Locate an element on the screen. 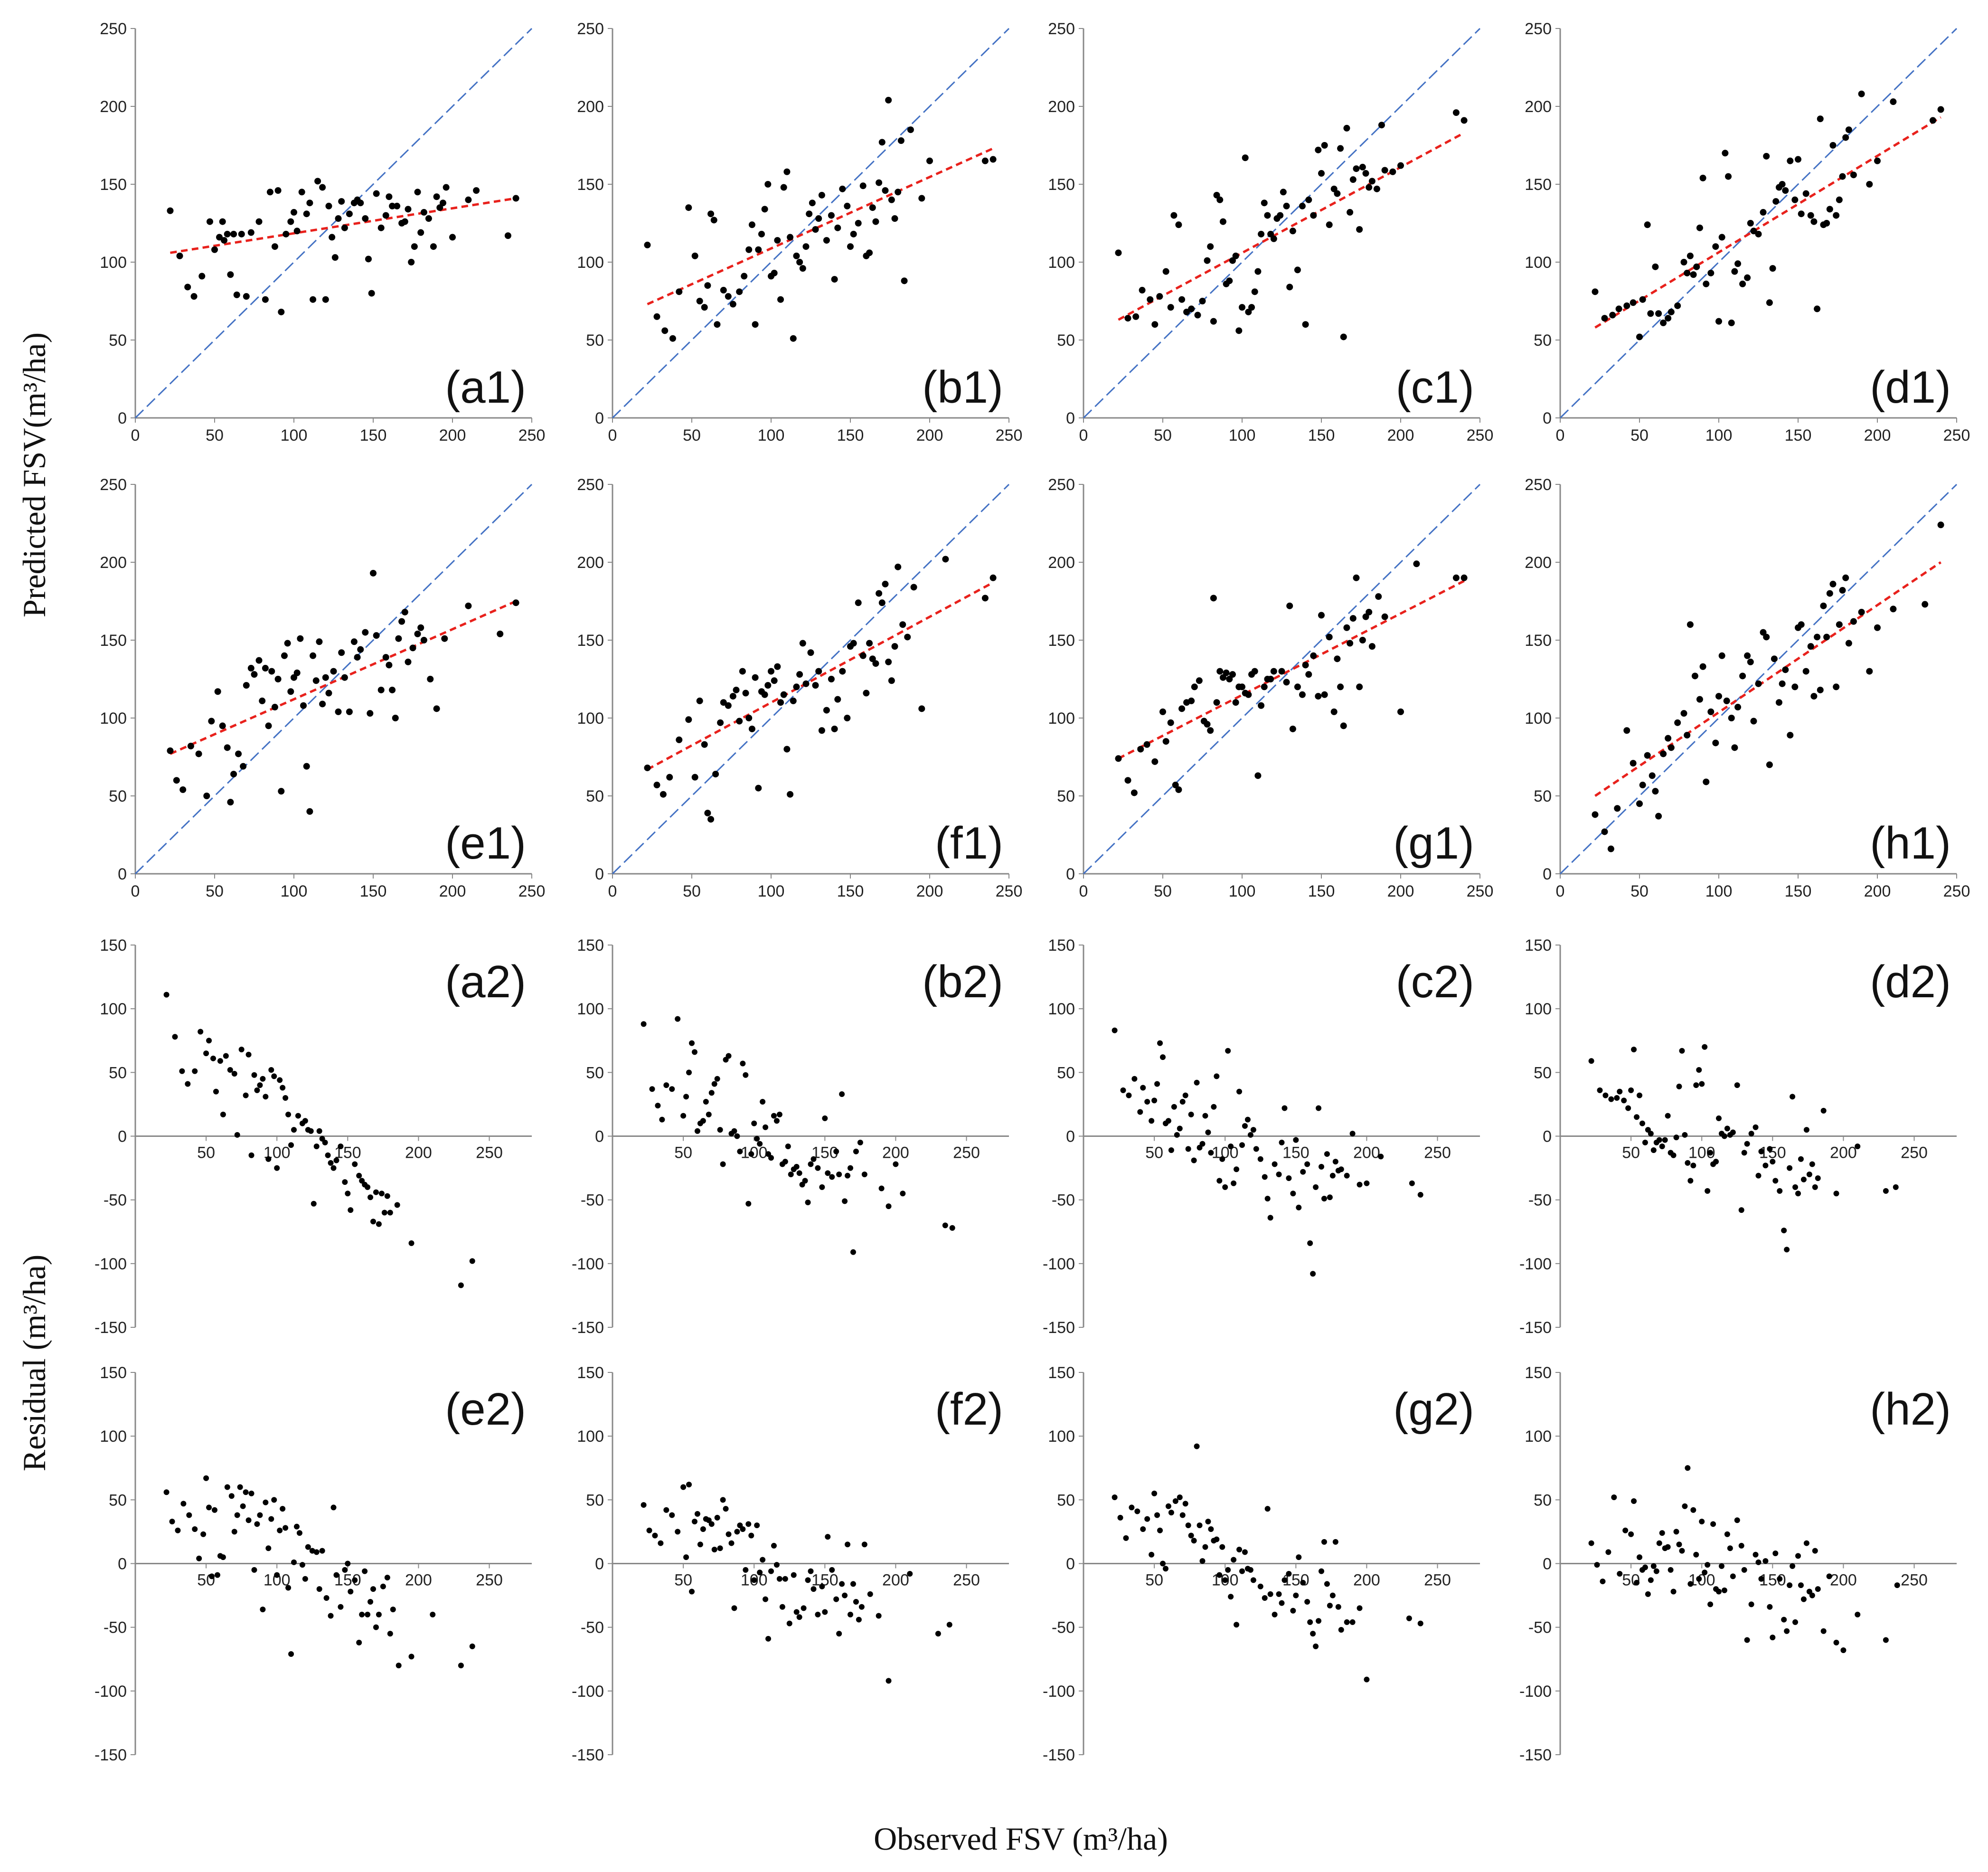 Image resolution: width=1988 pixels, height=1872 pixels. y-tick-label: 150 is located at coordinates (113, 945).